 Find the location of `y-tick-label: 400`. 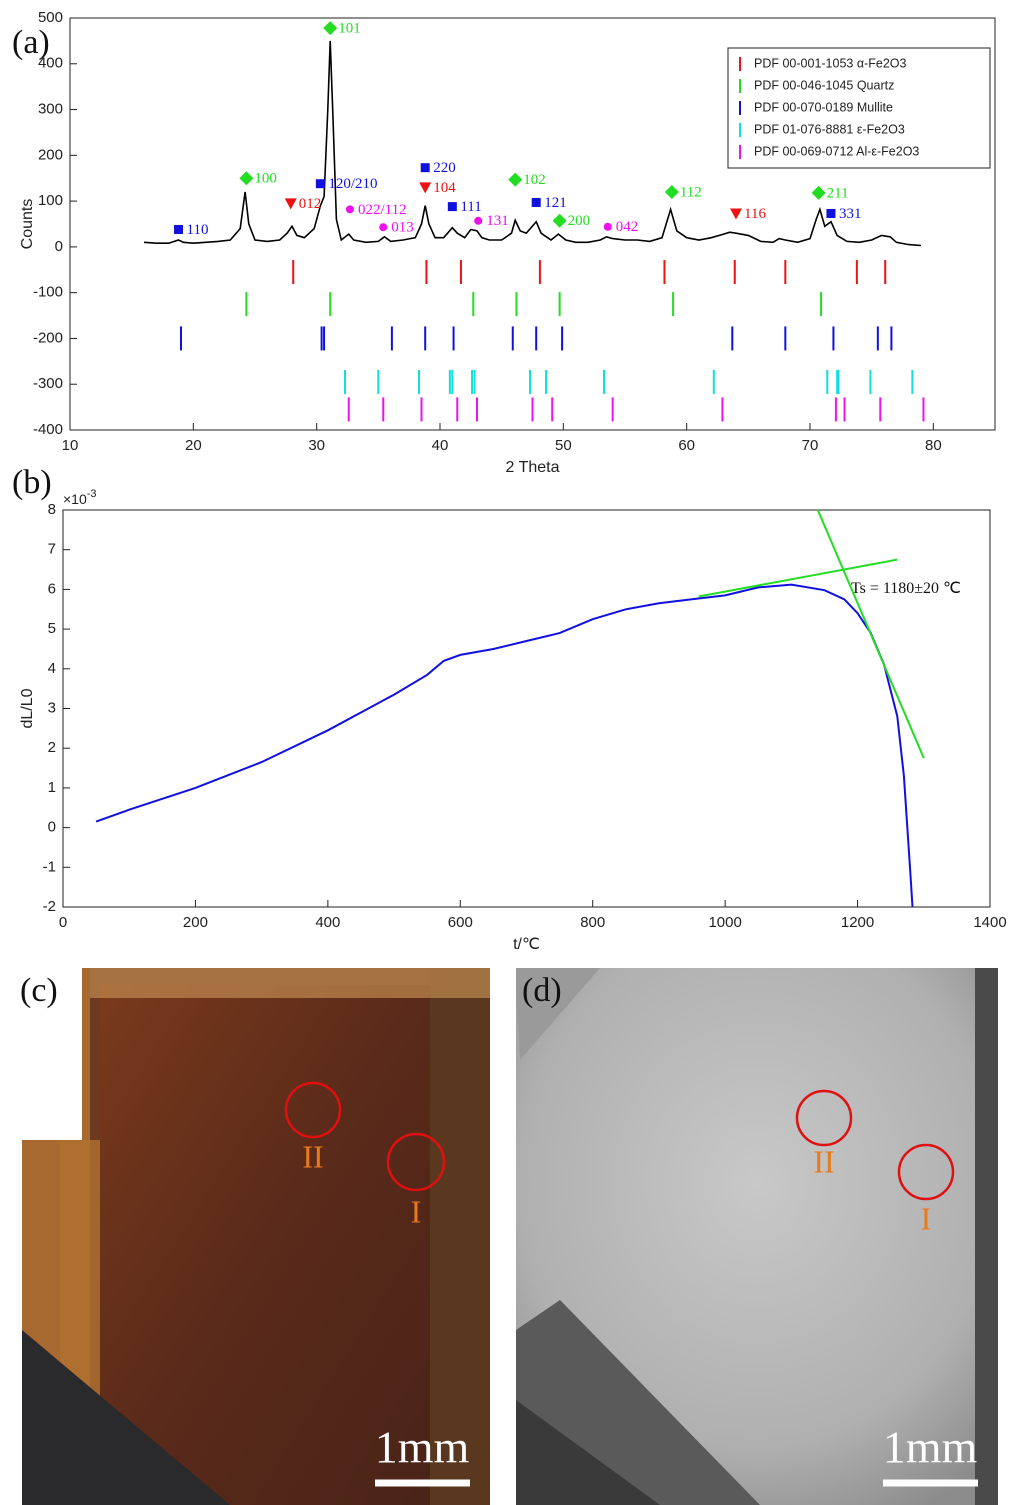

y-tick-label: 400 is located at coordinates (50, 63).